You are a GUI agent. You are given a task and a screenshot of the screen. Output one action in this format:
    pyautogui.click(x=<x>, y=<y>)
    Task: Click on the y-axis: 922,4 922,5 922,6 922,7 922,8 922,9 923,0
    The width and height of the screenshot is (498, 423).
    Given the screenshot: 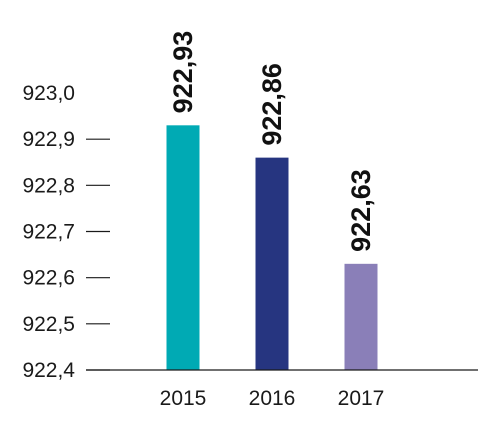 What is the action you would take?
    pyautogui.click(x=66, y=232)
    